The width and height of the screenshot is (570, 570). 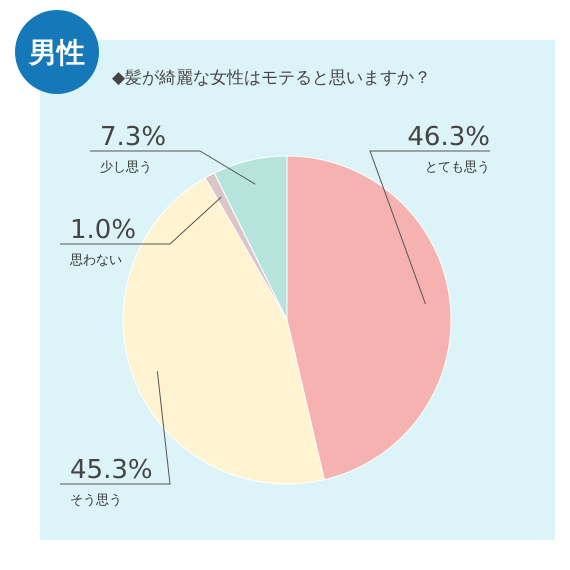 What do you see at coordinates (111, 470) in the screenshot?
I see `data-label: 45.3%` at bounding box center [111, 470].